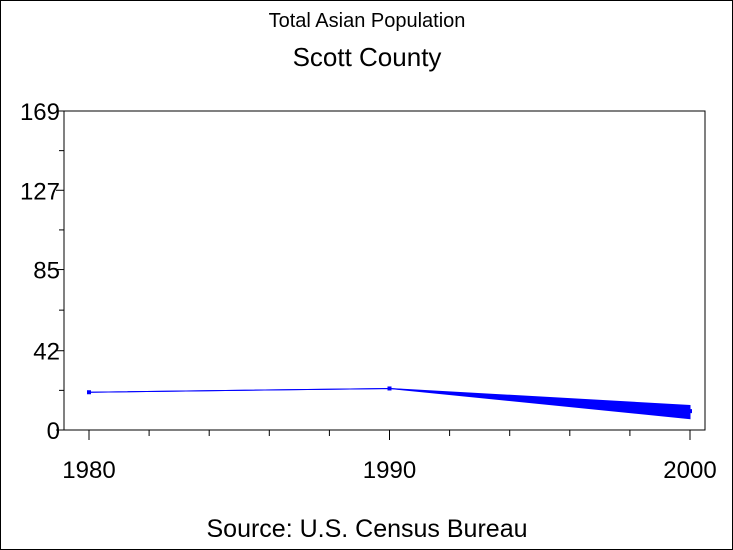  What do you see at coordinates (88, 470) in the screenshot?
I see `x-tick-label: 1980` at bounding box center [88, 470].